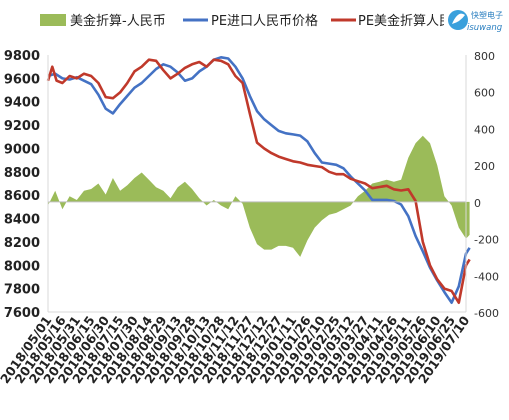 The width and height of the screenshot is (509, 420). I want to click on left-tick-label: 7600, so click(22, 313).